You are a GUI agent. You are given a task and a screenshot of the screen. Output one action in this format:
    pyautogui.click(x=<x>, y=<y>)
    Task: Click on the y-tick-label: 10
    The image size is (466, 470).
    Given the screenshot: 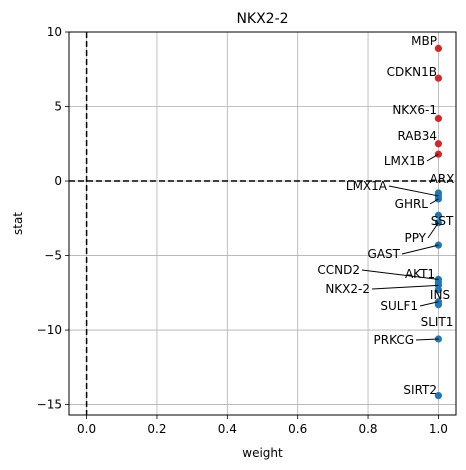 What is the action you would take?
    pyautogui.click(x=54, y=32)
    